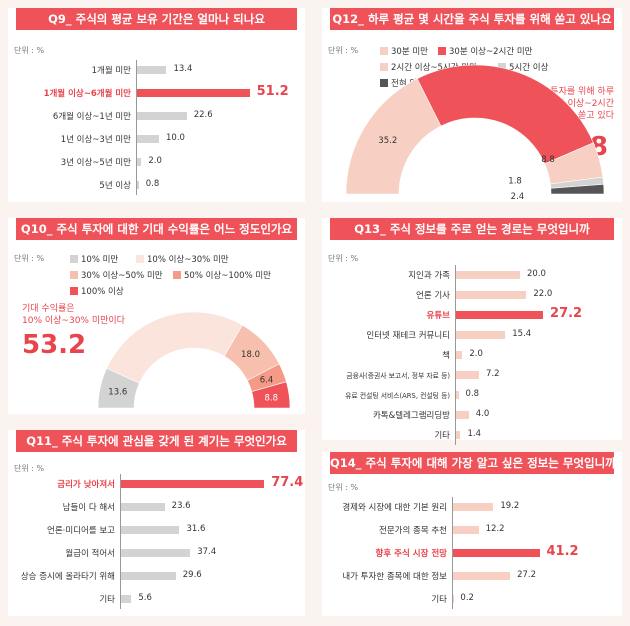  What do you see at coordinates (29, 50) in the screenshot?
I see `q9-unit: 단위 : %` at bounding box center [29, 50].